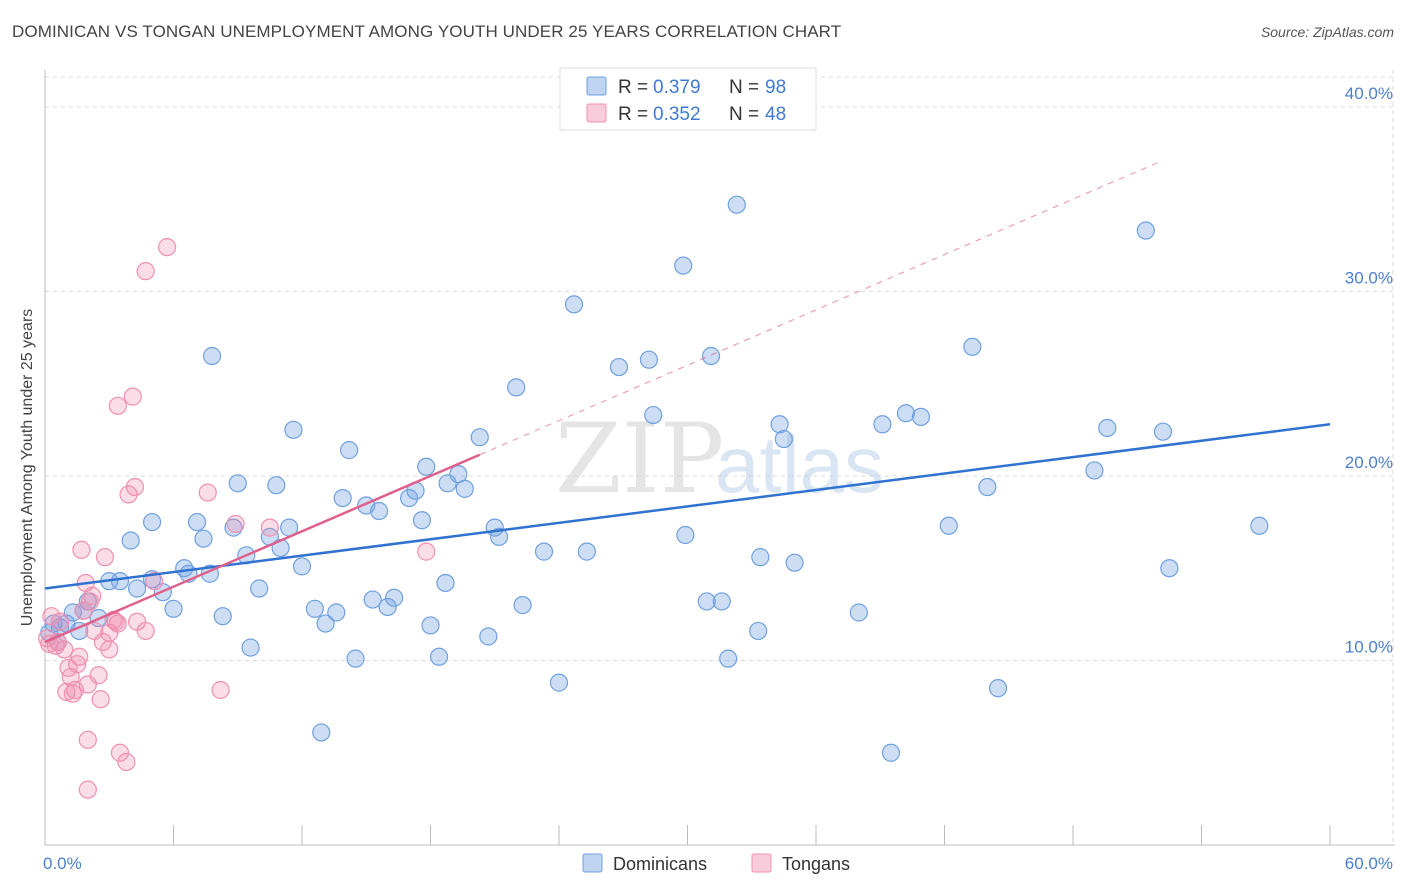 The width and height of the screenshot is (1406, 892). Describe the element at coordinates (27, 468) in the screenshot. I see `y-axis-label: Unemployment Among Youth under 25 years` at that location.